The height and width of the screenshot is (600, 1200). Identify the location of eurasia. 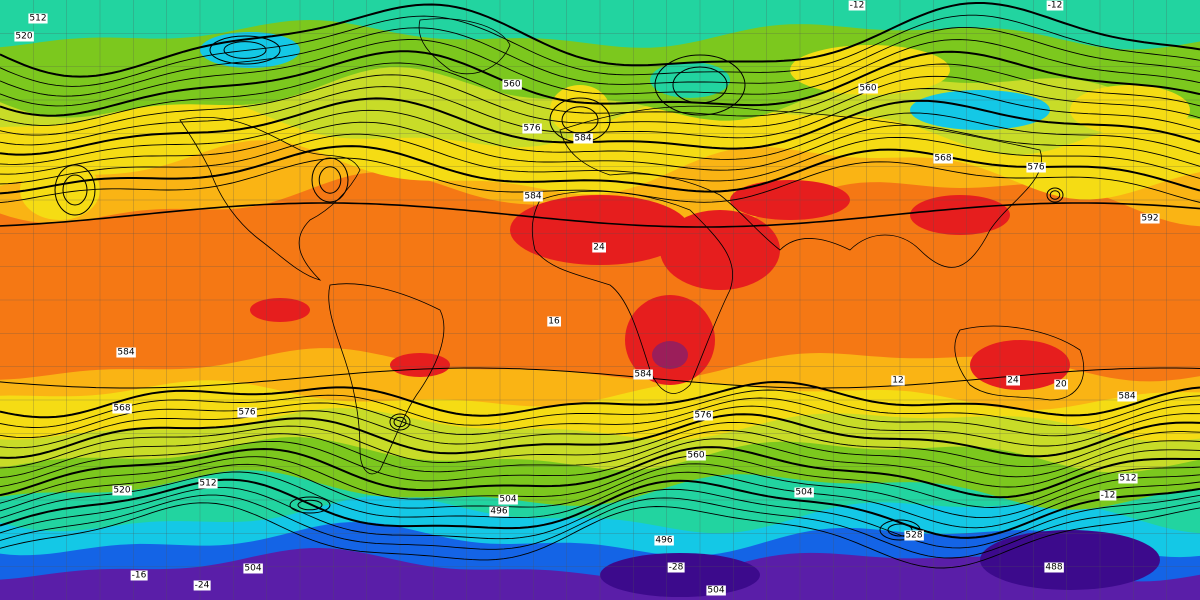
(800, 186).